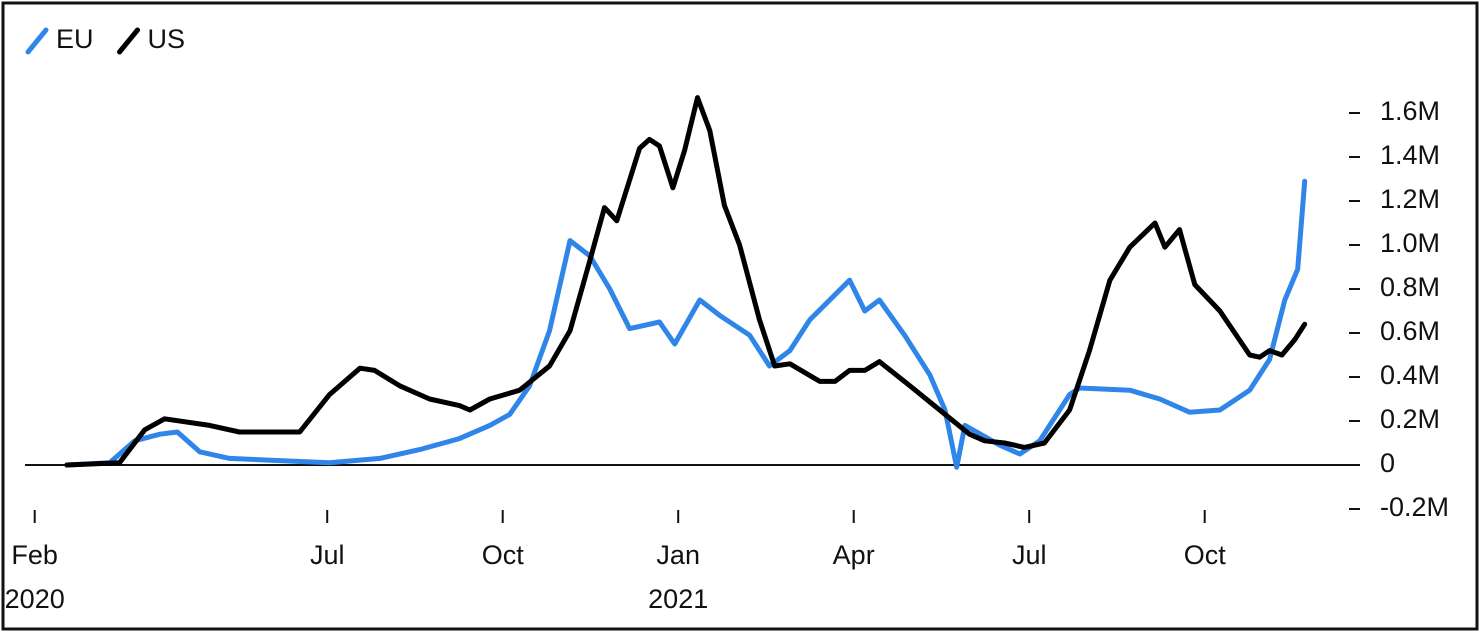 Image resolution: width=1484 pixels, height=636 pixels. Describe the element at coordinates (1410, 331) in the screenshot. I see `y-tick-label: 0.6M` at that location.